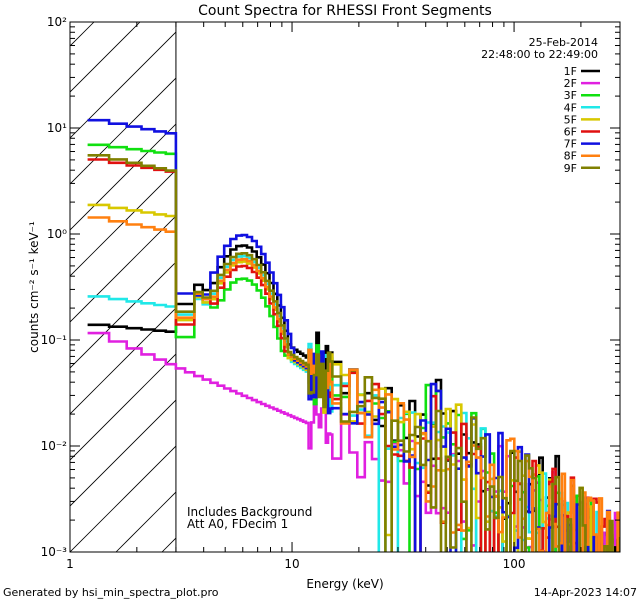 This screenshot has width=640, height=600. Describe the element at coordinates (34, 287) in the screenshot. I see `y-axis-label: counts cm⁻² s⁻¹ keV⁻¹` at that location.